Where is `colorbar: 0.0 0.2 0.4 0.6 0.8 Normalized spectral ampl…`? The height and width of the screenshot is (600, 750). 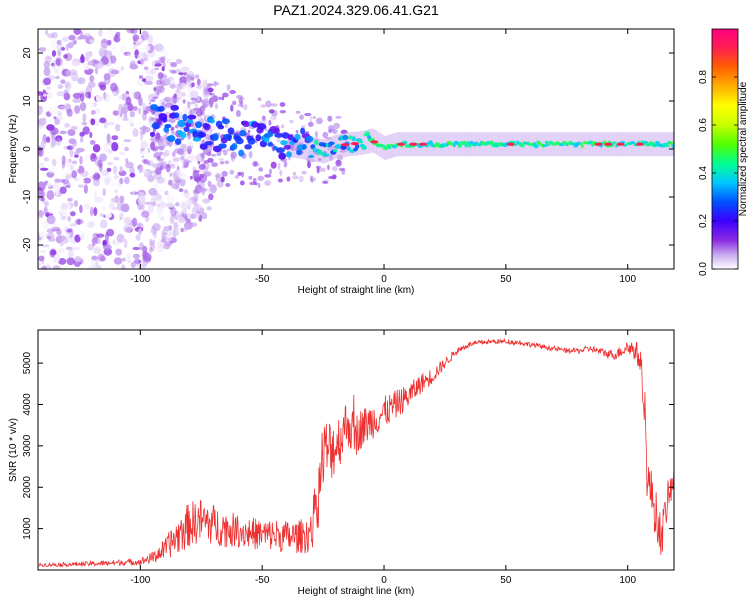
colorbar: 0.0 0.2 0.4 0.6 0.8 Normalized spectral ampl… is located at coordinates (723, 152).